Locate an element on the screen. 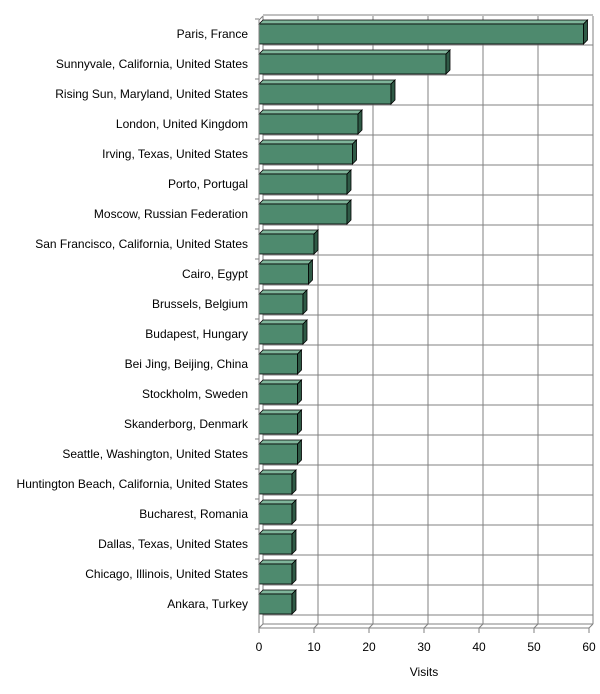 The width and height of the screenshot is (600, 694). category-label: Rising Sun, Maryland, United States is located at coordinates (151, 94).